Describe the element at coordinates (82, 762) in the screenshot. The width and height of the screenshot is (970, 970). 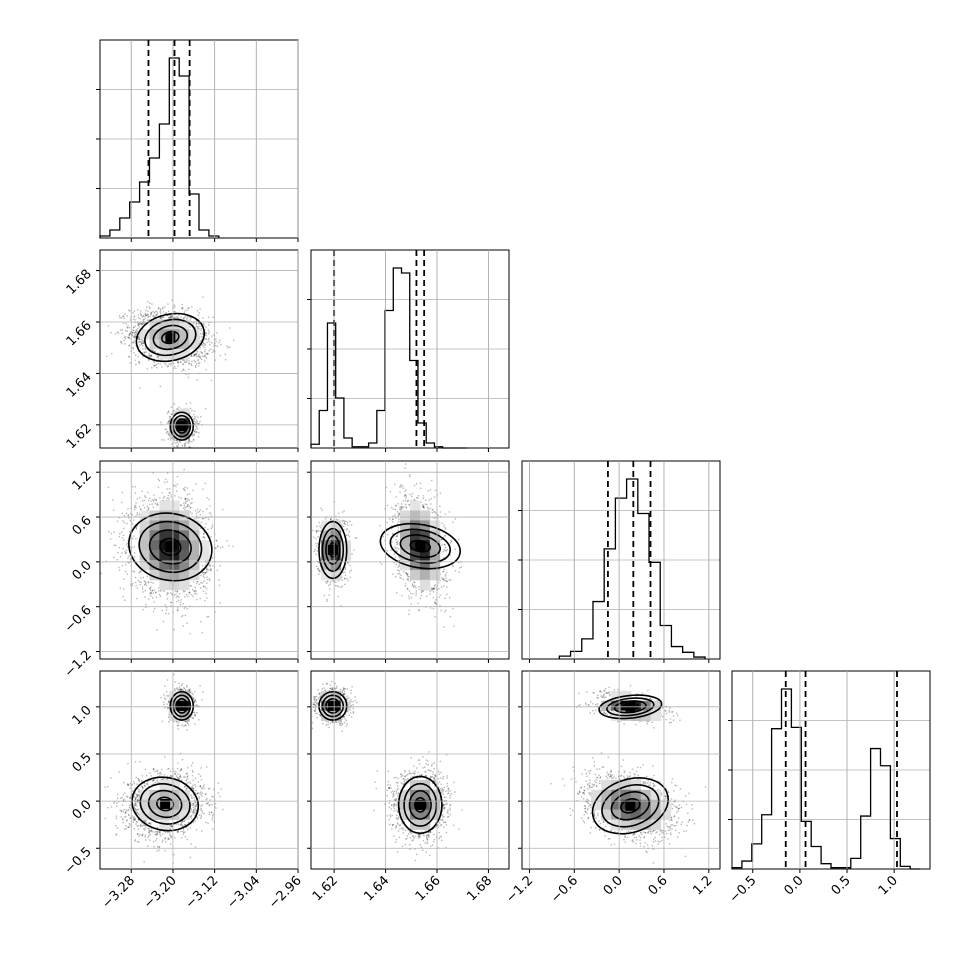
I see `y-tick-label-j03-2: 0.5` at that location.